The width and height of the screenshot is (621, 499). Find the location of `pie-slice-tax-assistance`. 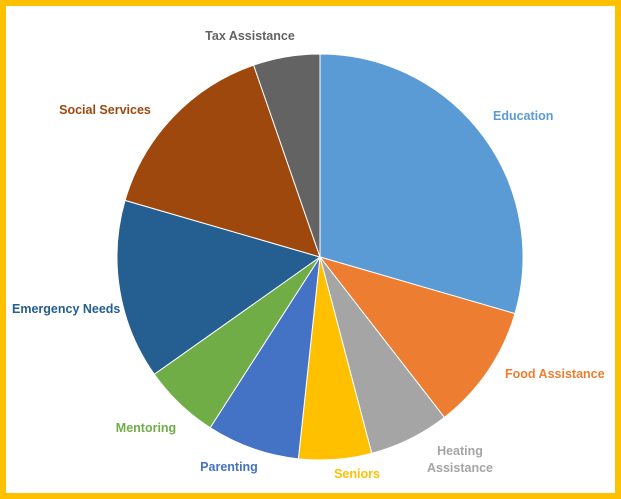

pie-slice-tax-assistance is located at coordinates (287, 155).